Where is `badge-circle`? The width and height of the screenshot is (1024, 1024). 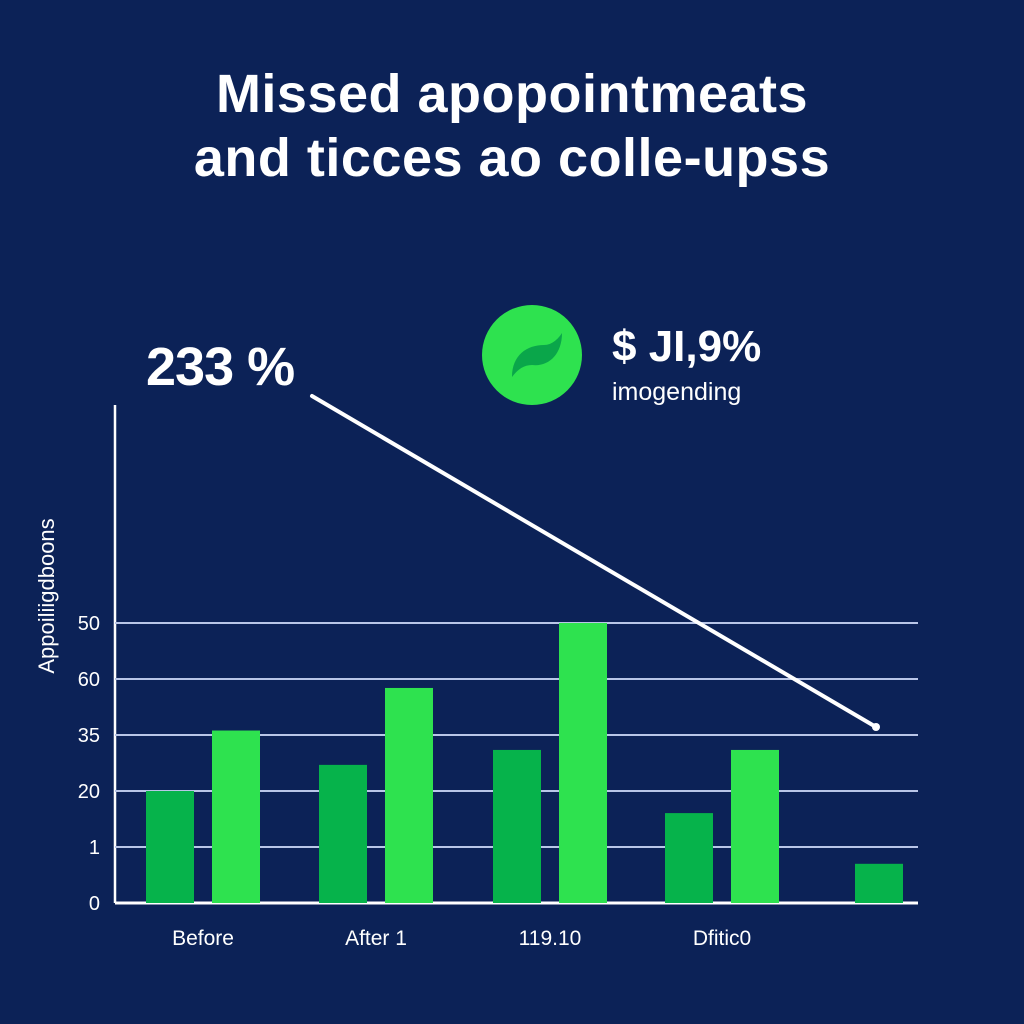
badge-circle is located at coordinates (532, 355).